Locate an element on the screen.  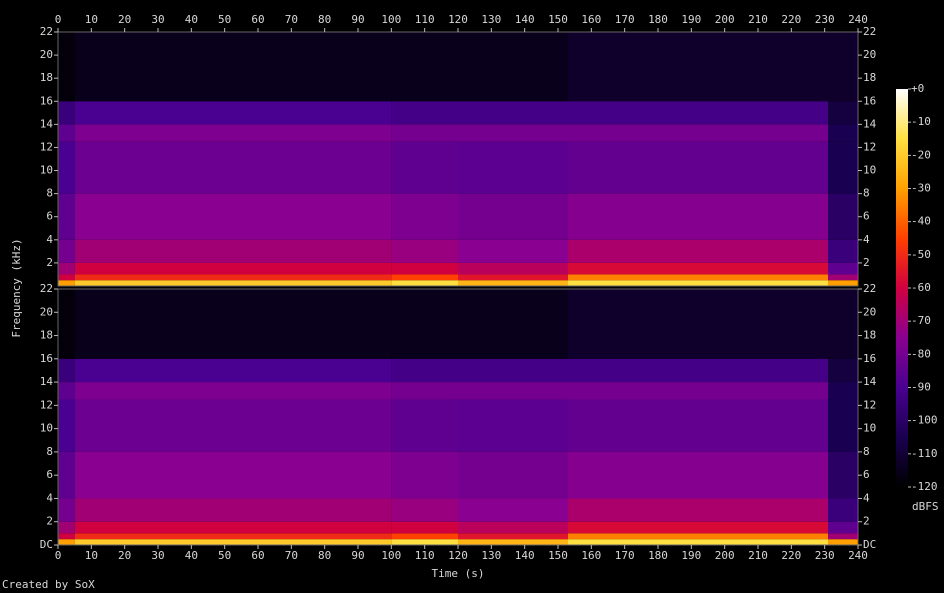
x-tick-label: 230 is located at coordinates (825, 19).